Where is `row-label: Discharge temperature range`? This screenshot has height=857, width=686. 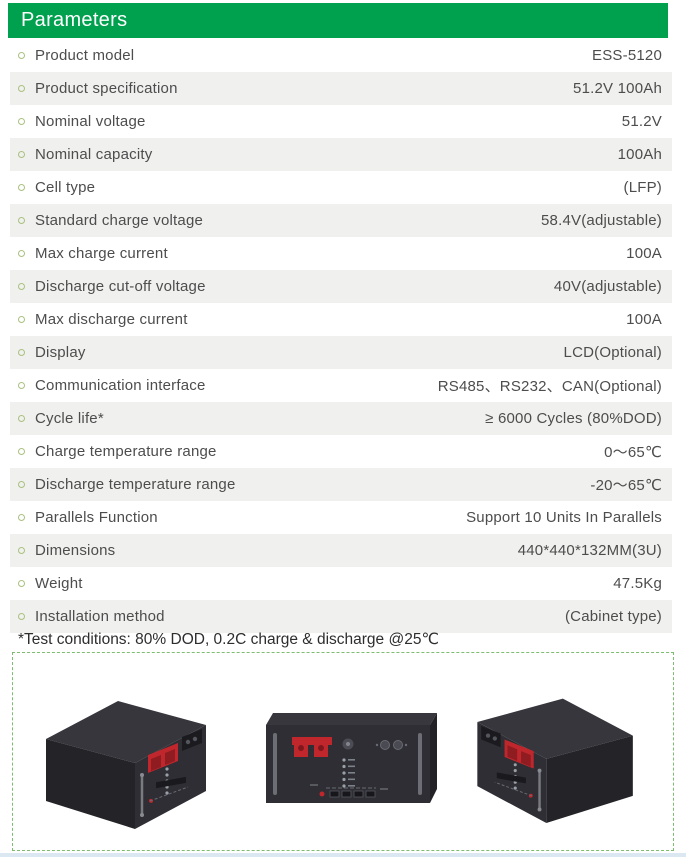 row-label: Discharge temperature range is located at coordinates (135, 484).